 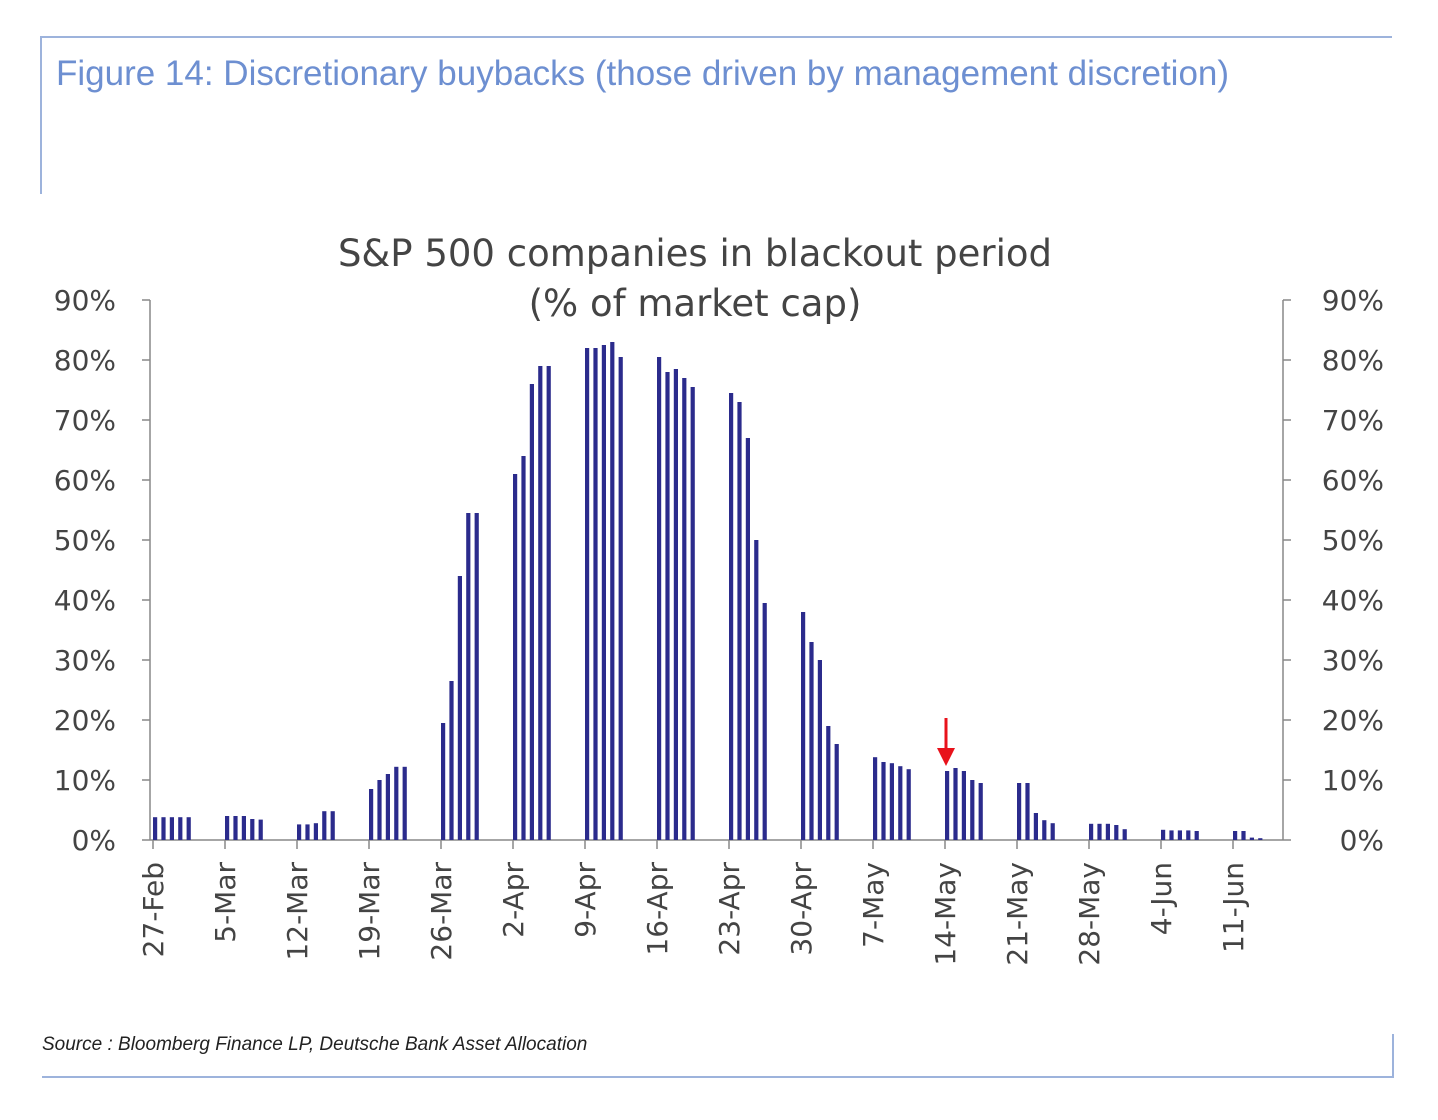 I want to click on y-tick-label-left: 40%, so click(x=85, y=600).